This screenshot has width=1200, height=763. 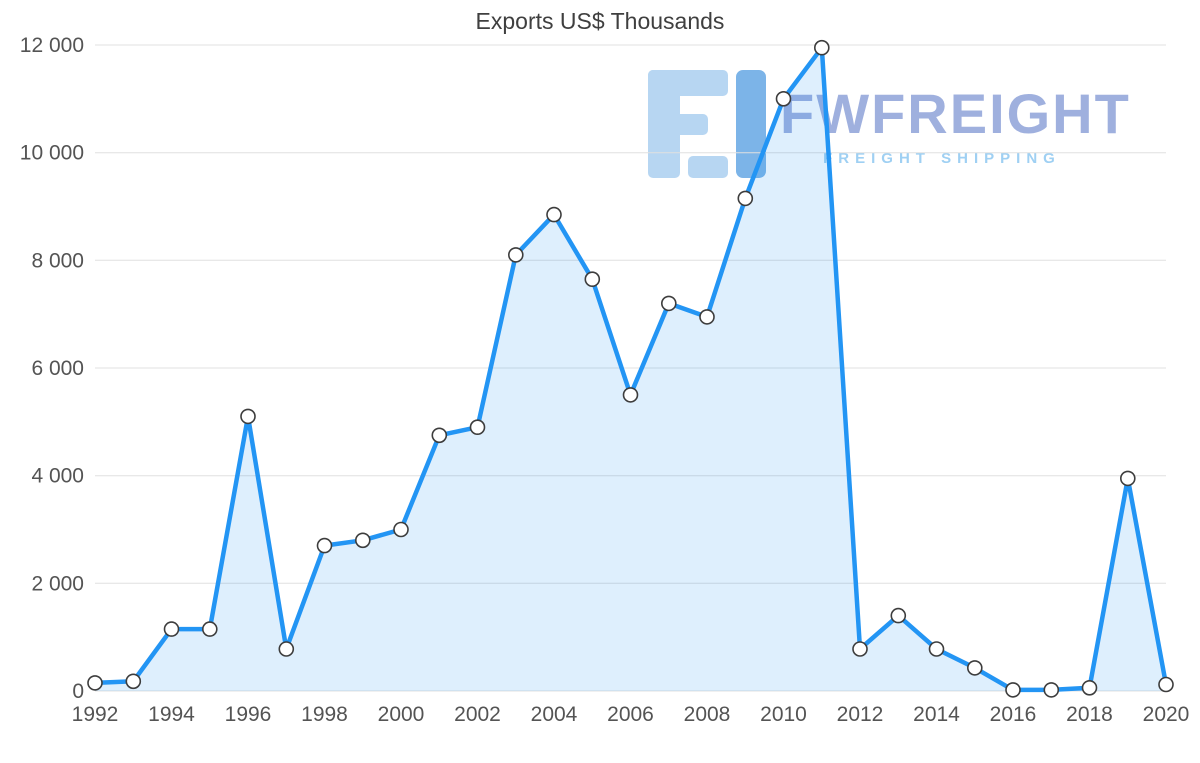 What do you see at coordinates (630, 395) in the screenshot?
I see `data-point-2006` at bounding box center [630, 395].